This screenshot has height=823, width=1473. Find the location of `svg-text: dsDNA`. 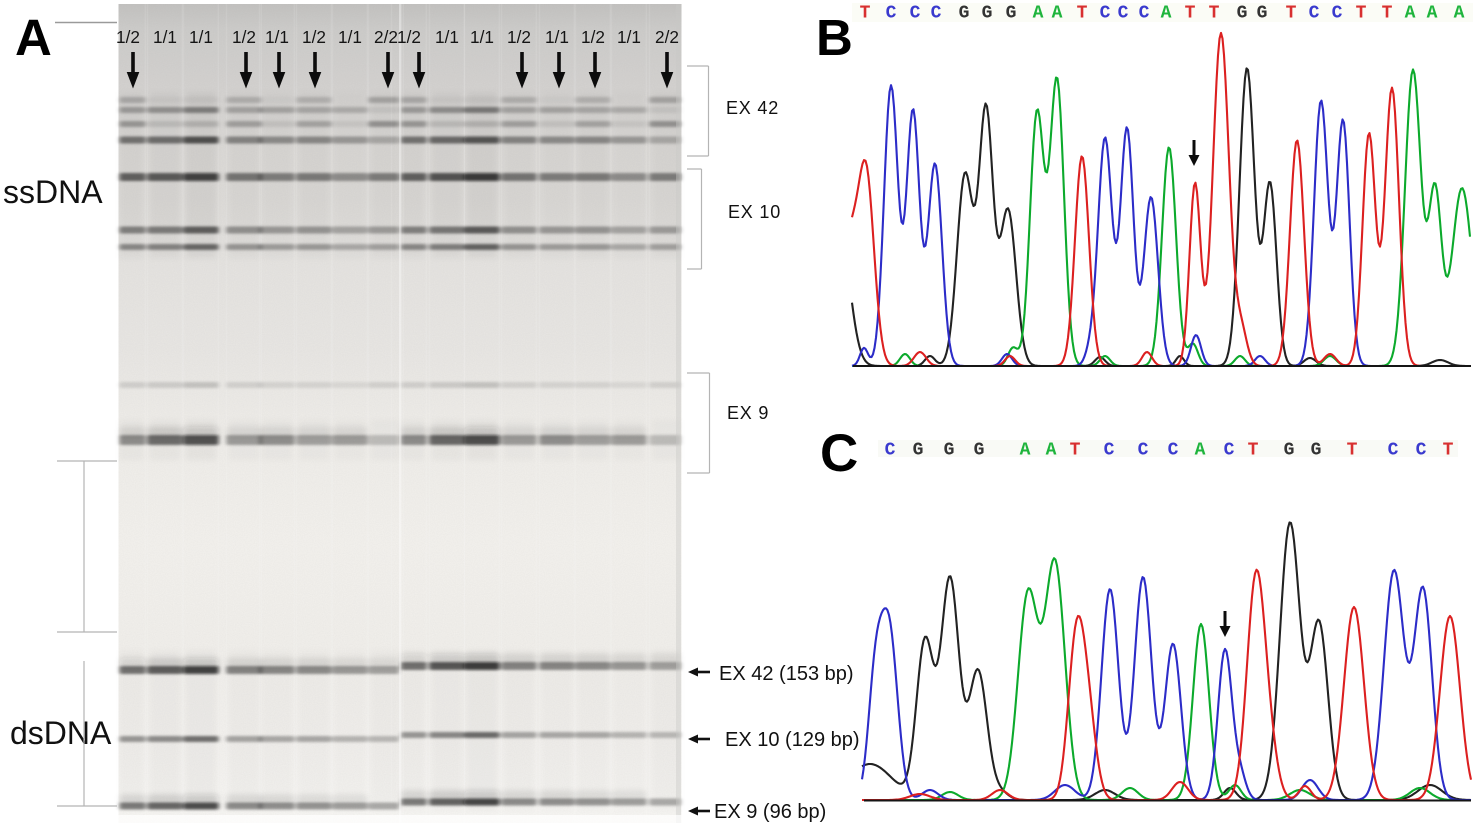

svg-text: dsDNA is located at coordinates (61, 733).